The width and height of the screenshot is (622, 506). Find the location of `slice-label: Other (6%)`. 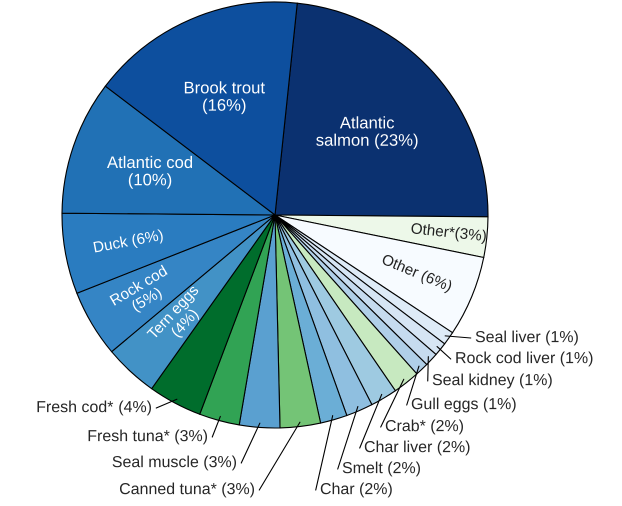

slice-label: Other (6%) is located at coordinates (417, 273).